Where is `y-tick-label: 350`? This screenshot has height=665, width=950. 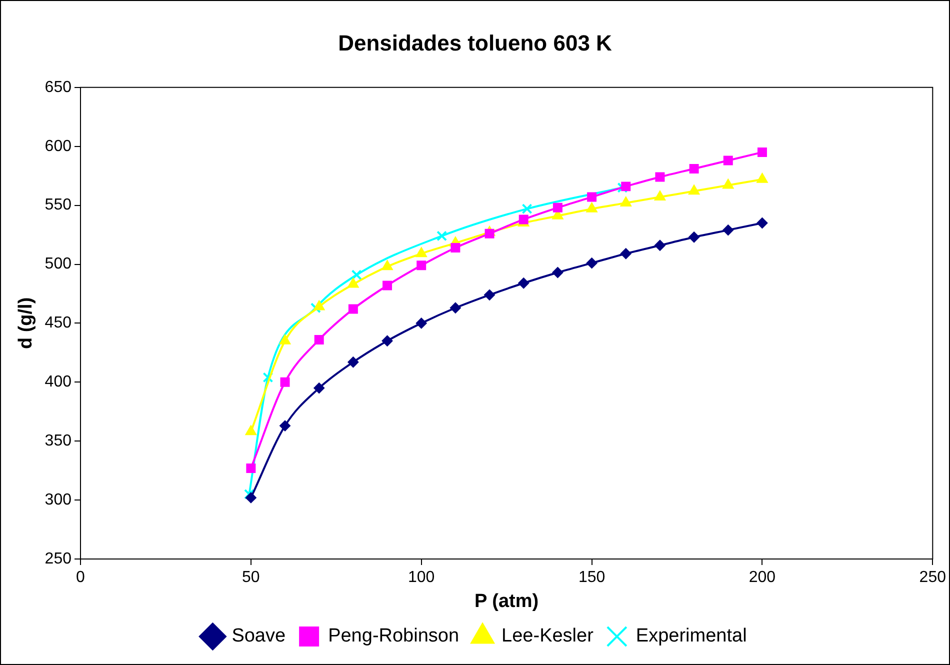 y-tick-label: 350 is located at coordinates (58, 441).